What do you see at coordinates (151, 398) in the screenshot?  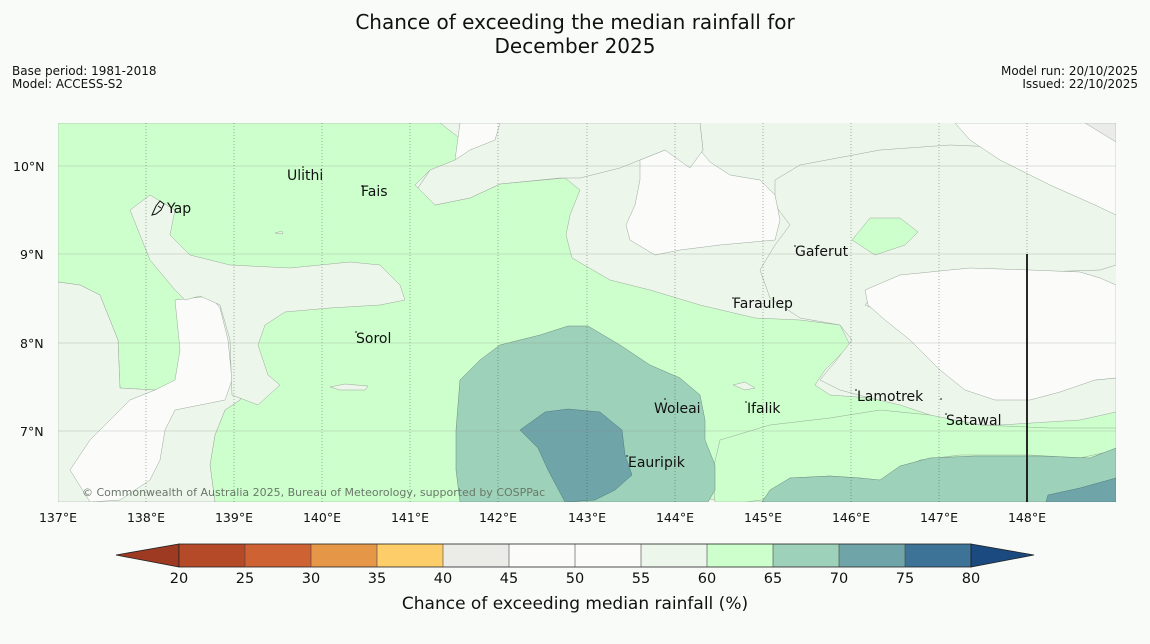 I see `band-45-50-west` at bounding box center [151, 398].